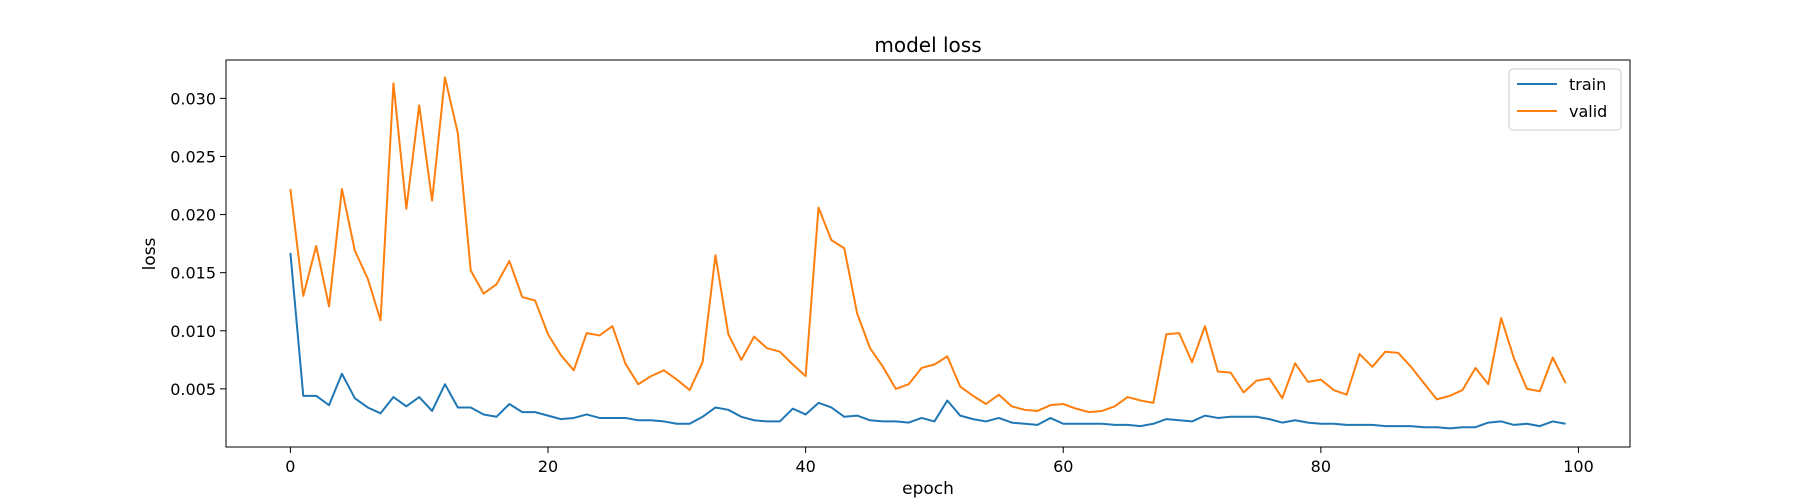  Describe the element at coordinates (927, 45) in the screenshot. I see `chart-title: model loss` at that location.